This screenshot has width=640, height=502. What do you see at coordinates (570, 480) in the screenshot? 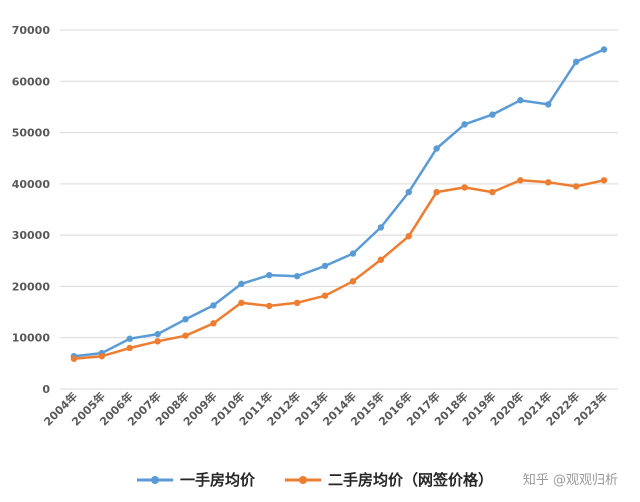
I see `watermark-text: 知乎 @观观归析` at bounding box center [570, 480].